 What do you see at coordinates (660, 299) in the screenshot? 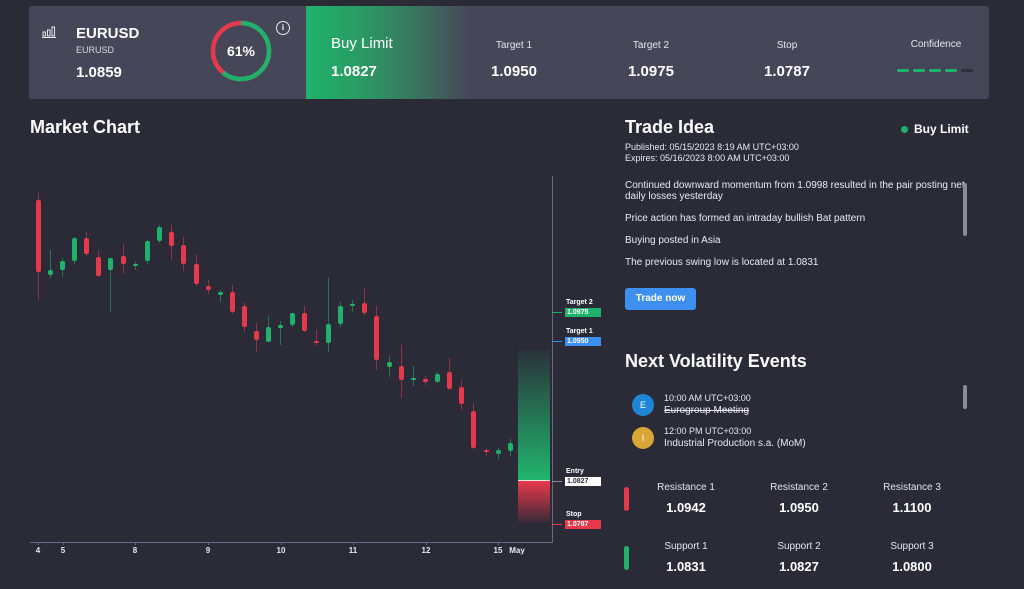
I see `trade-now-button: Trade now` at bounding box center [660, 299].